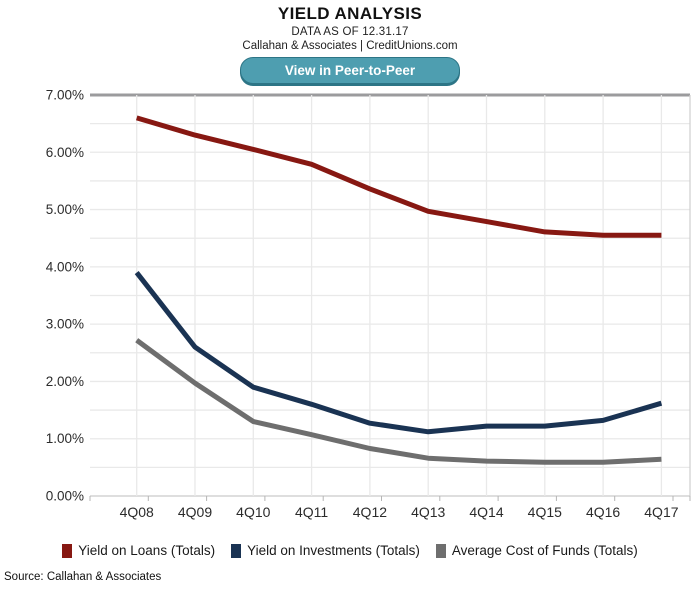 The width and height of the screenshot is (700, 590). Describe the element at coordinates (333, 550) in the screenshot. I see `legend-label: Yield on Investments (Totals)` at that location.